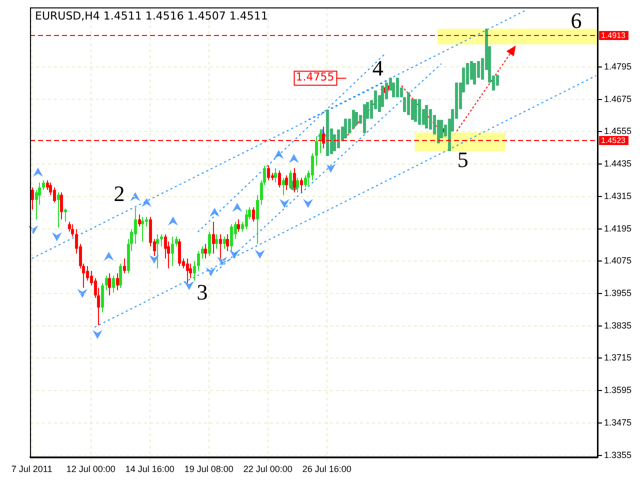 The width and height of the screenshot is (640, 480). Describe the element at coordinates (119, 193) in the screenshot. I see `annotation: 2` at that location.